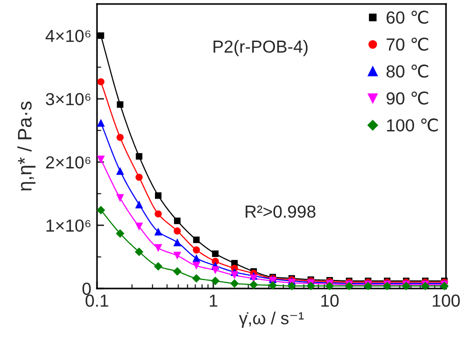 The image size is (464, 343). I want to click on legend-label: 100 ℃, so click(412, 125).